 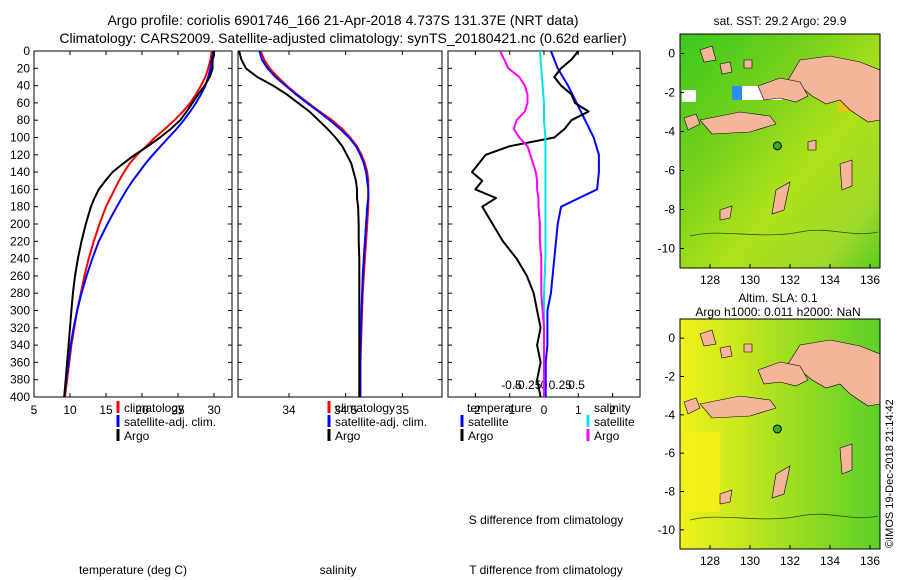 I want to click on sst-argo-marker, so click(x=777, y=146).